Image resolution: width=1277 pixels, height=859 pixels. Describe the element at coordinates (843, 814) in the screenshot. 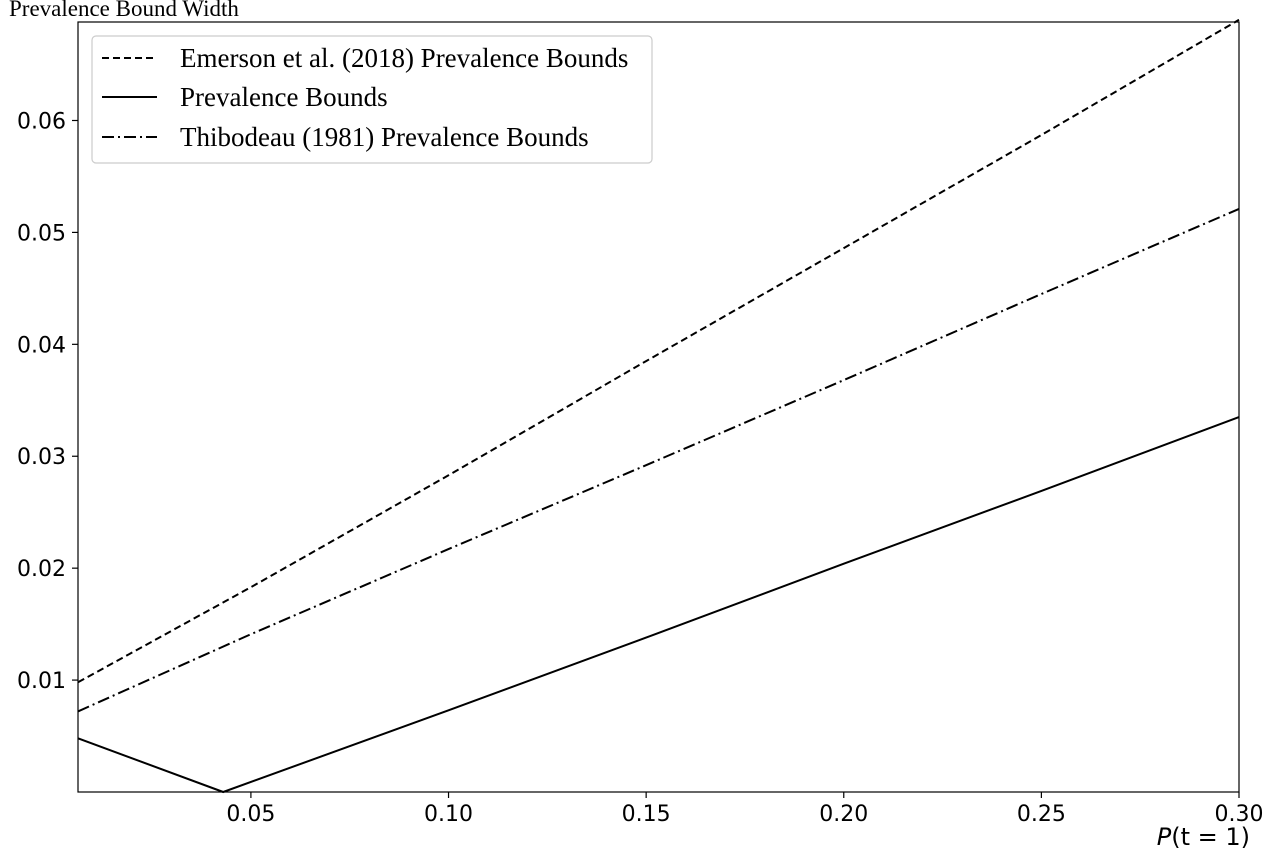

I see `x-tick-label: 0.20` at that location.